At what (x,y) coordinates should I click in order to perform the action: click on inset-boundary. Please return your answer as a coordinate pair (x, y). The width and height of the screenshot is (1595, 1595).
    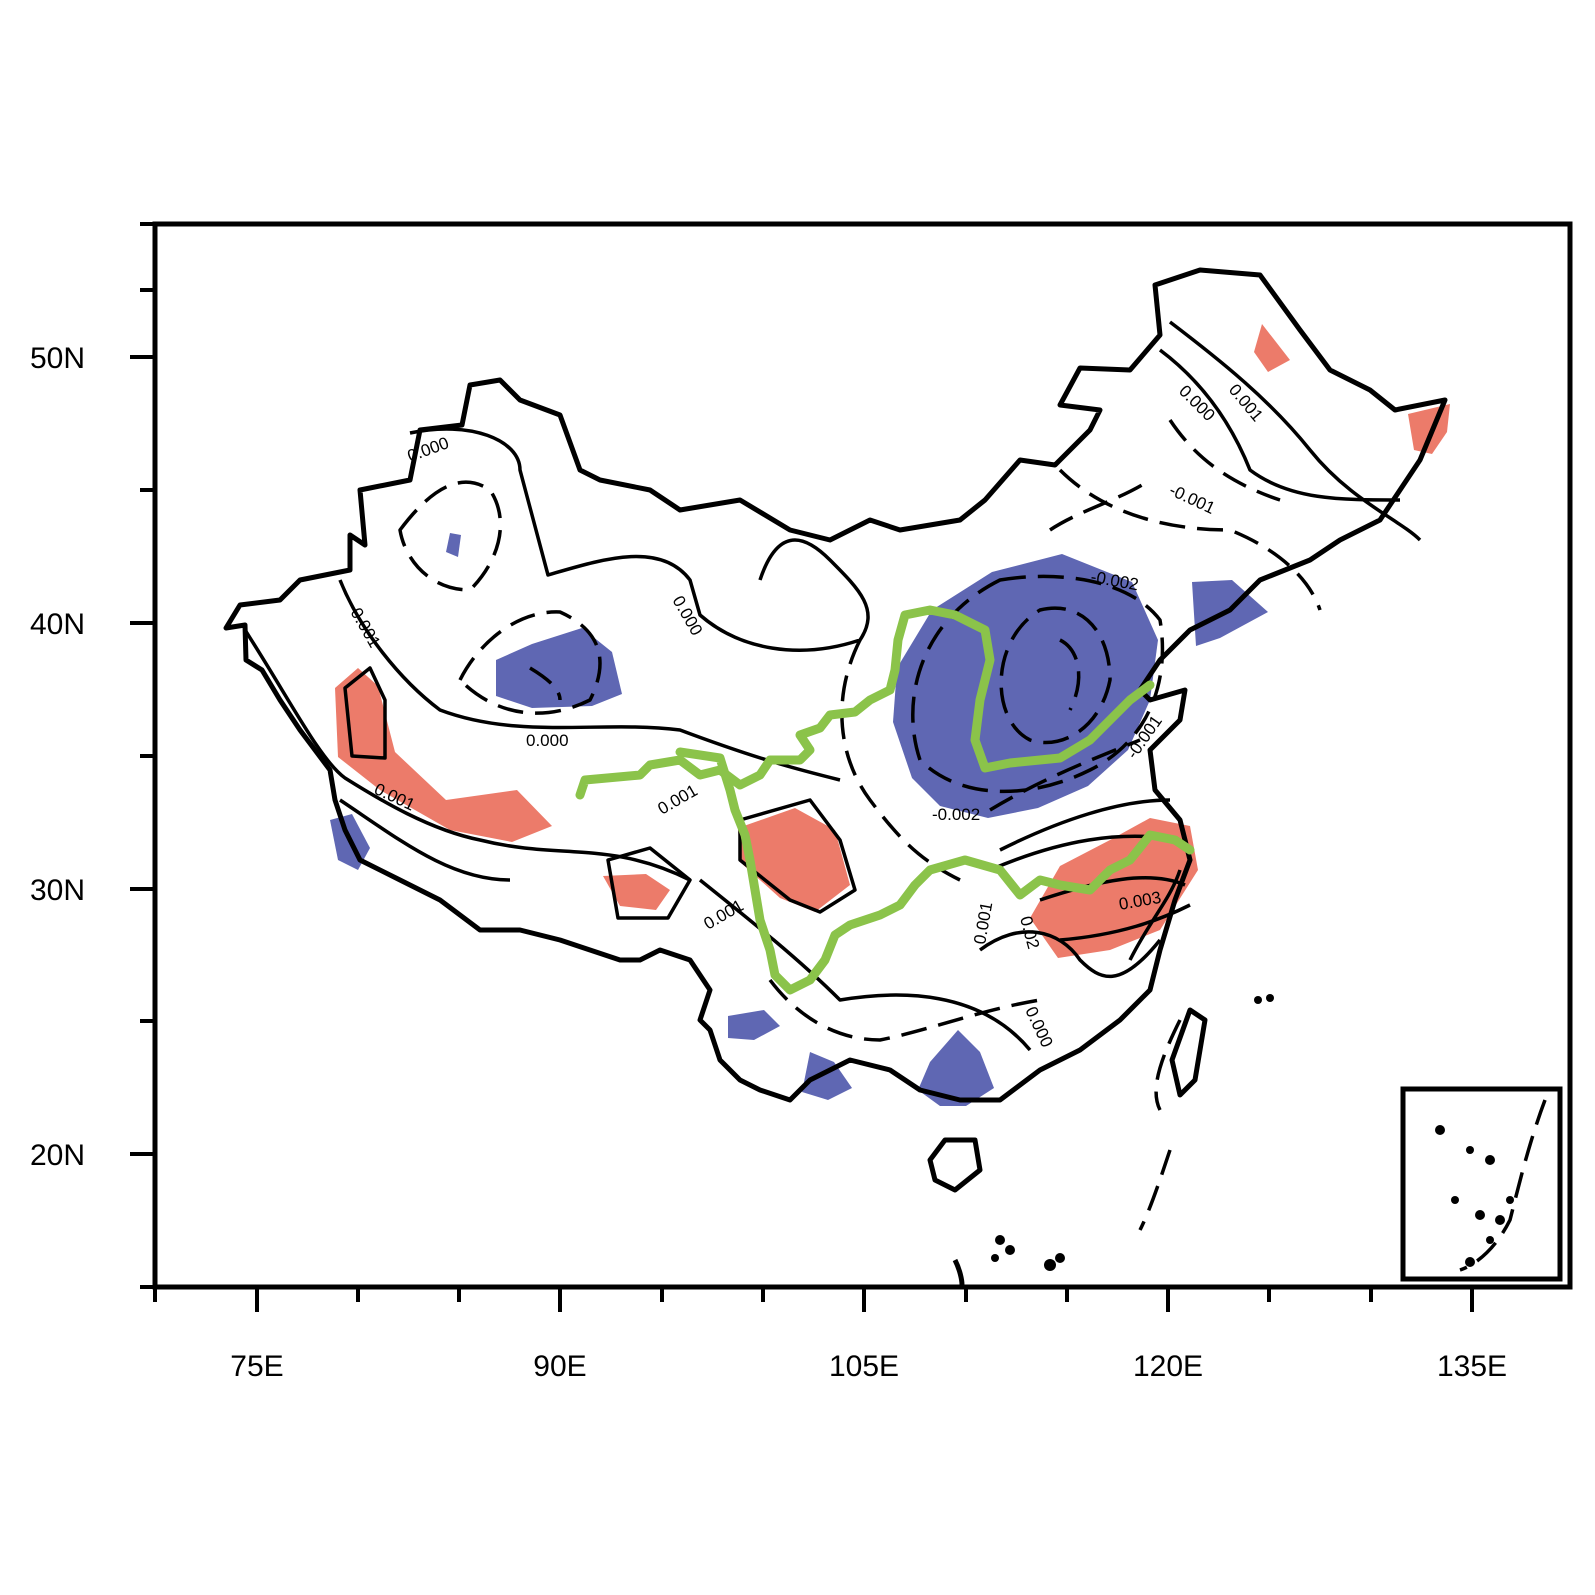
    Looking at the image, I should click on (1503, 1185).